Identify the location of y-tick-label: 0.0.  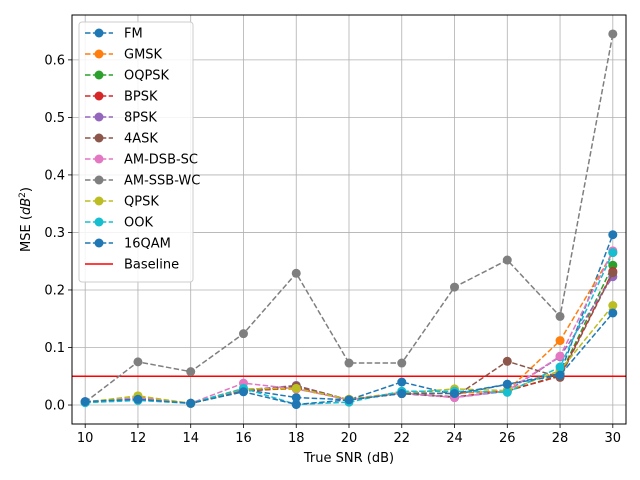
(54, 406).